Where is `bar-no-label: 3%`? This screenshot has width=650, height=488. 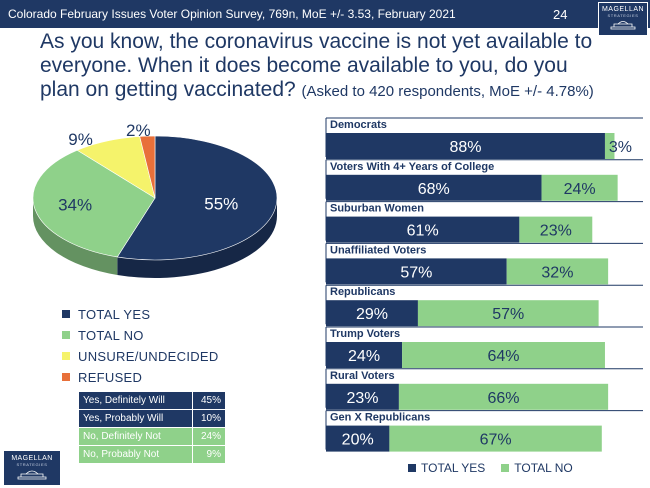 bar-no-label: 3% is located at coordinates (620, 147).